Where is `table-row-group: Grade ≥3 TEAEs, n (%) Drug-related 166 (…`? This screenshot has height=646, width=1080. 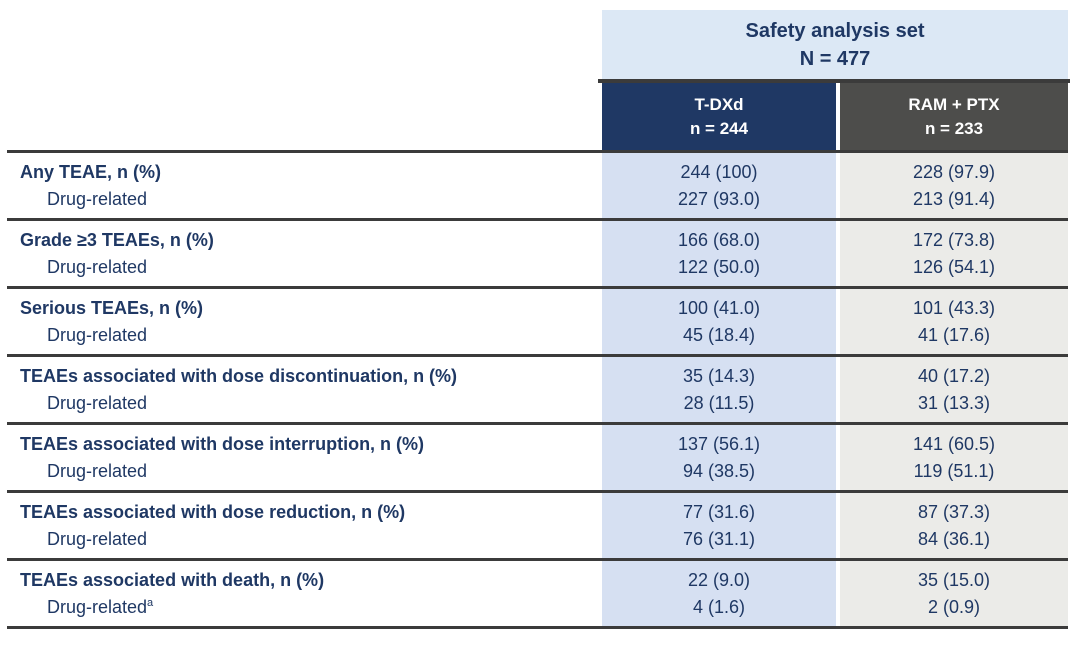
table-row-group: Grade ≥3 TEAEs, n (%) Drug-related 166 (… is located at coordinates (537, 252).